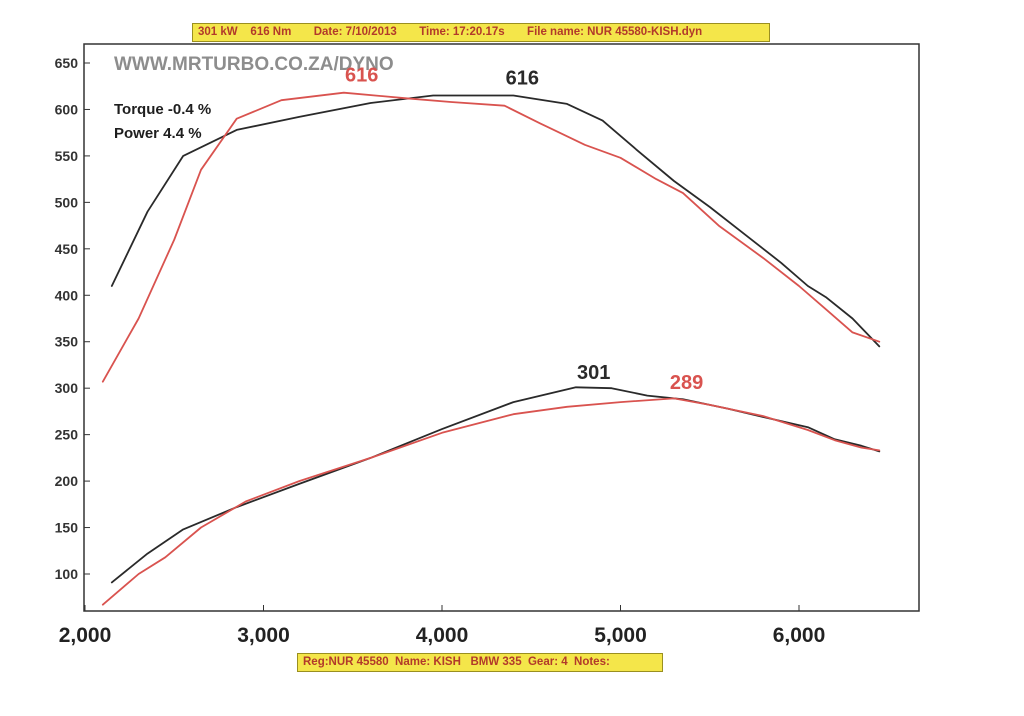  Describe the element at coordinates (462, 32) in the screenshot. I see `run-time: Time: 17:20.17s` at that location.